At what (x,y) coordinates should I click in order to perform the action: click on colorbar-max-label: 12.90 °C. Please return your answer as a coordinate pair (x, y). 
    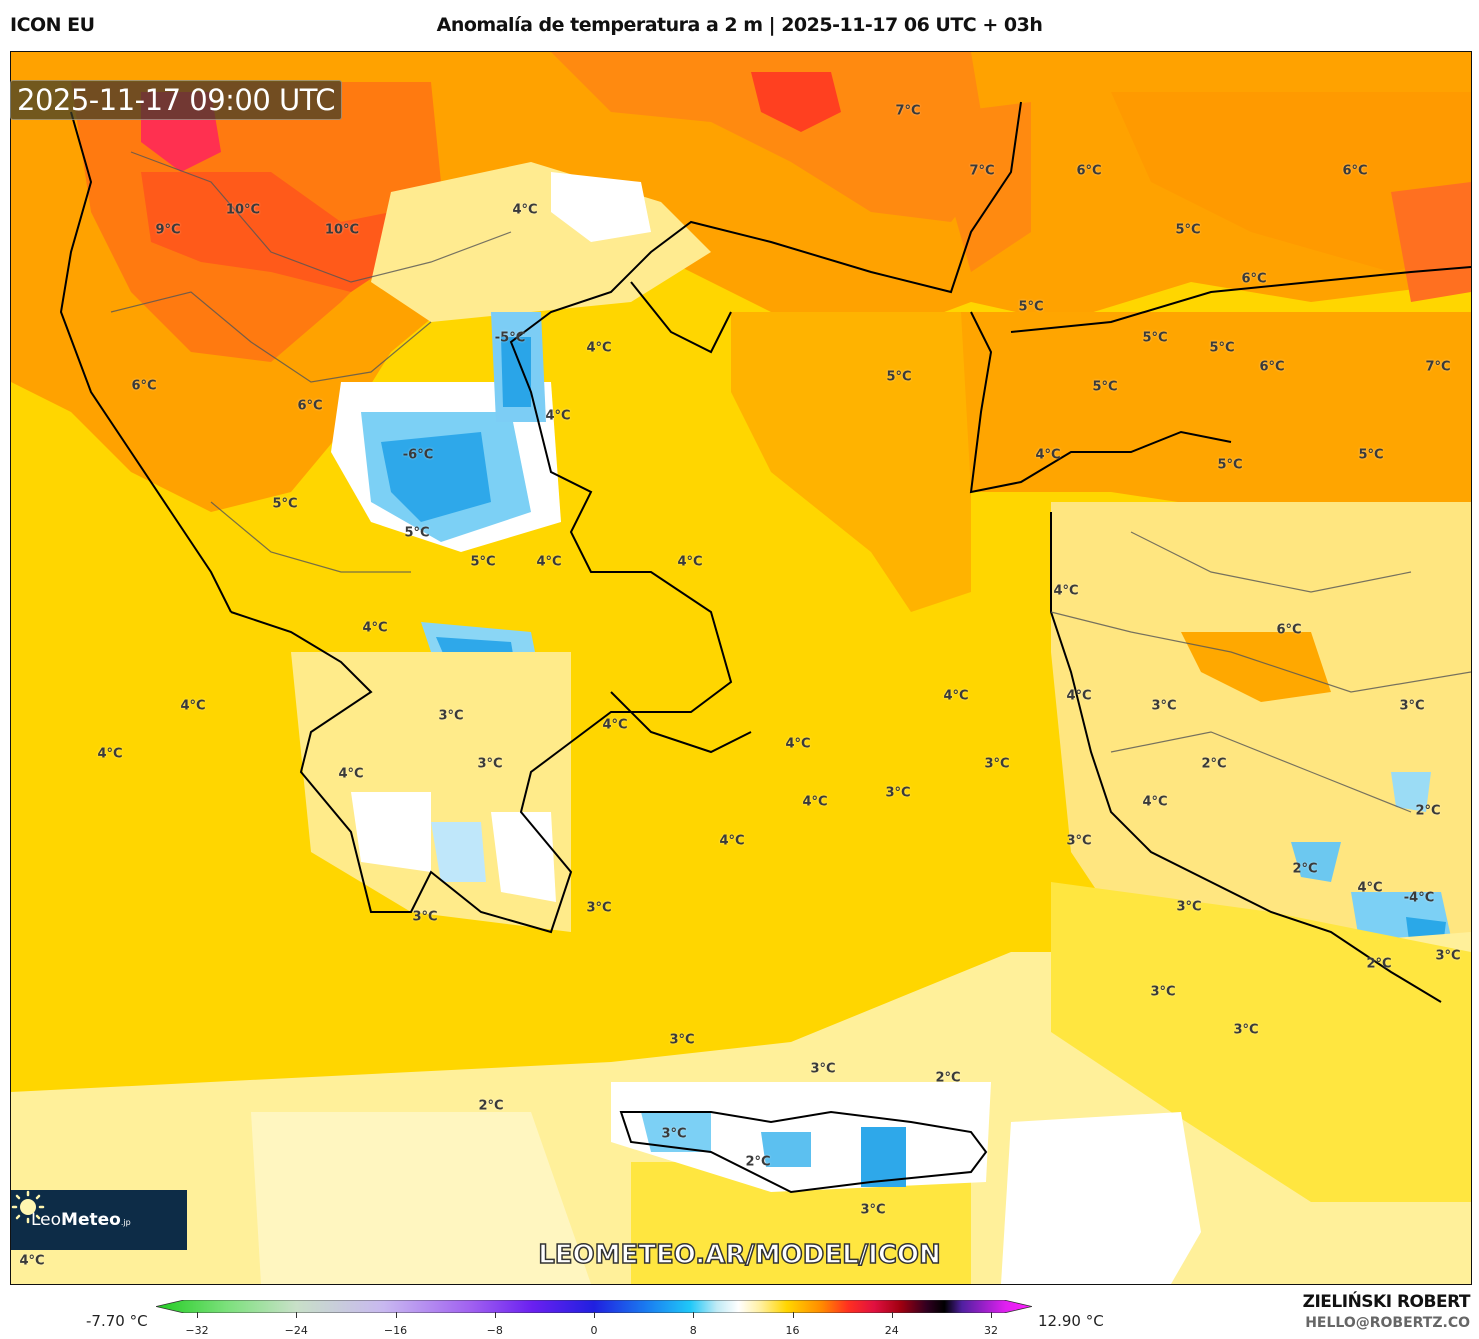
    Looking at the image, I should click on (1071, 1321).